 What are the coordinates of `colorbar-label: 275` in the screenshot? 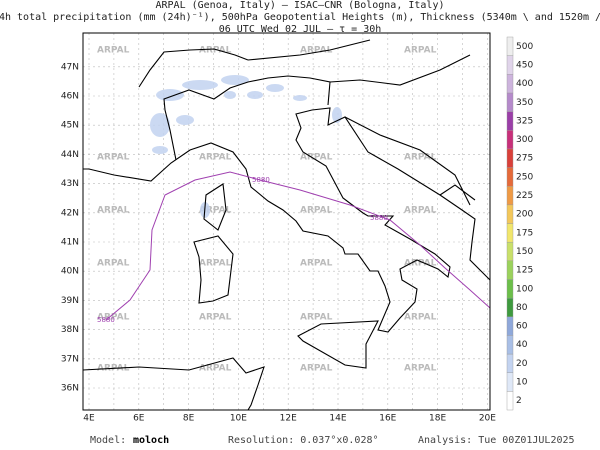 It's located at (524, 159).